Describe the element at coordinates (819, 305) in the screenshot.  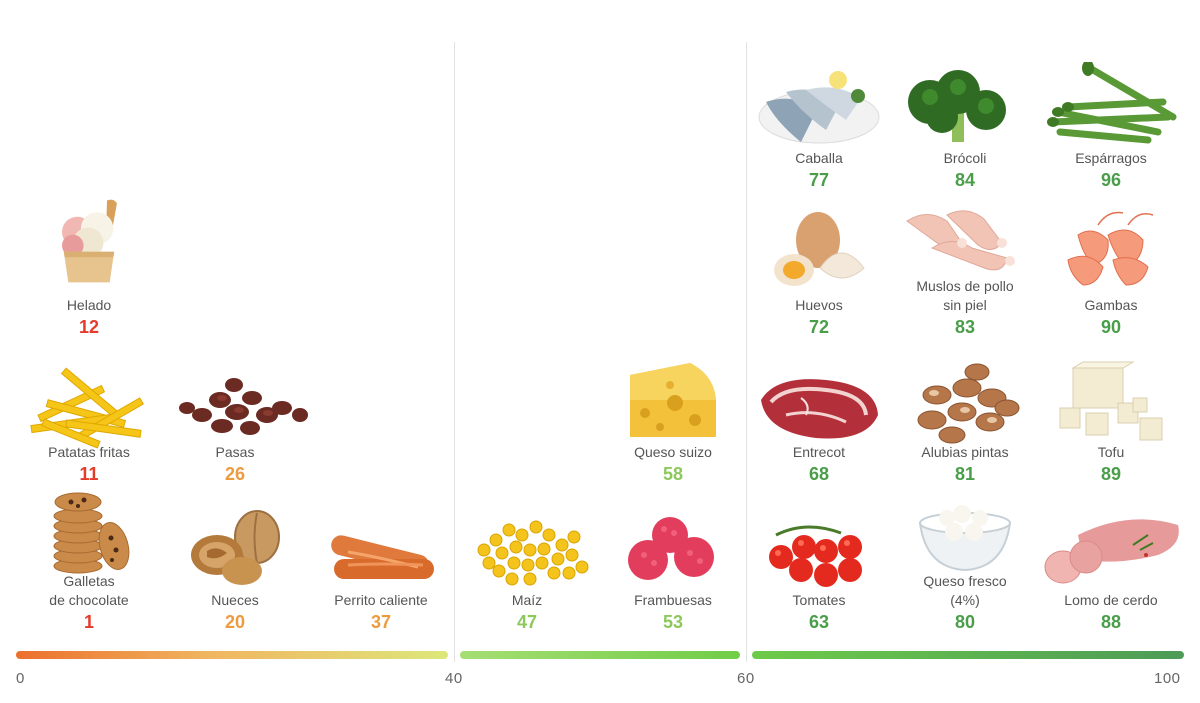
I see `food-name: Huevos` at that location.